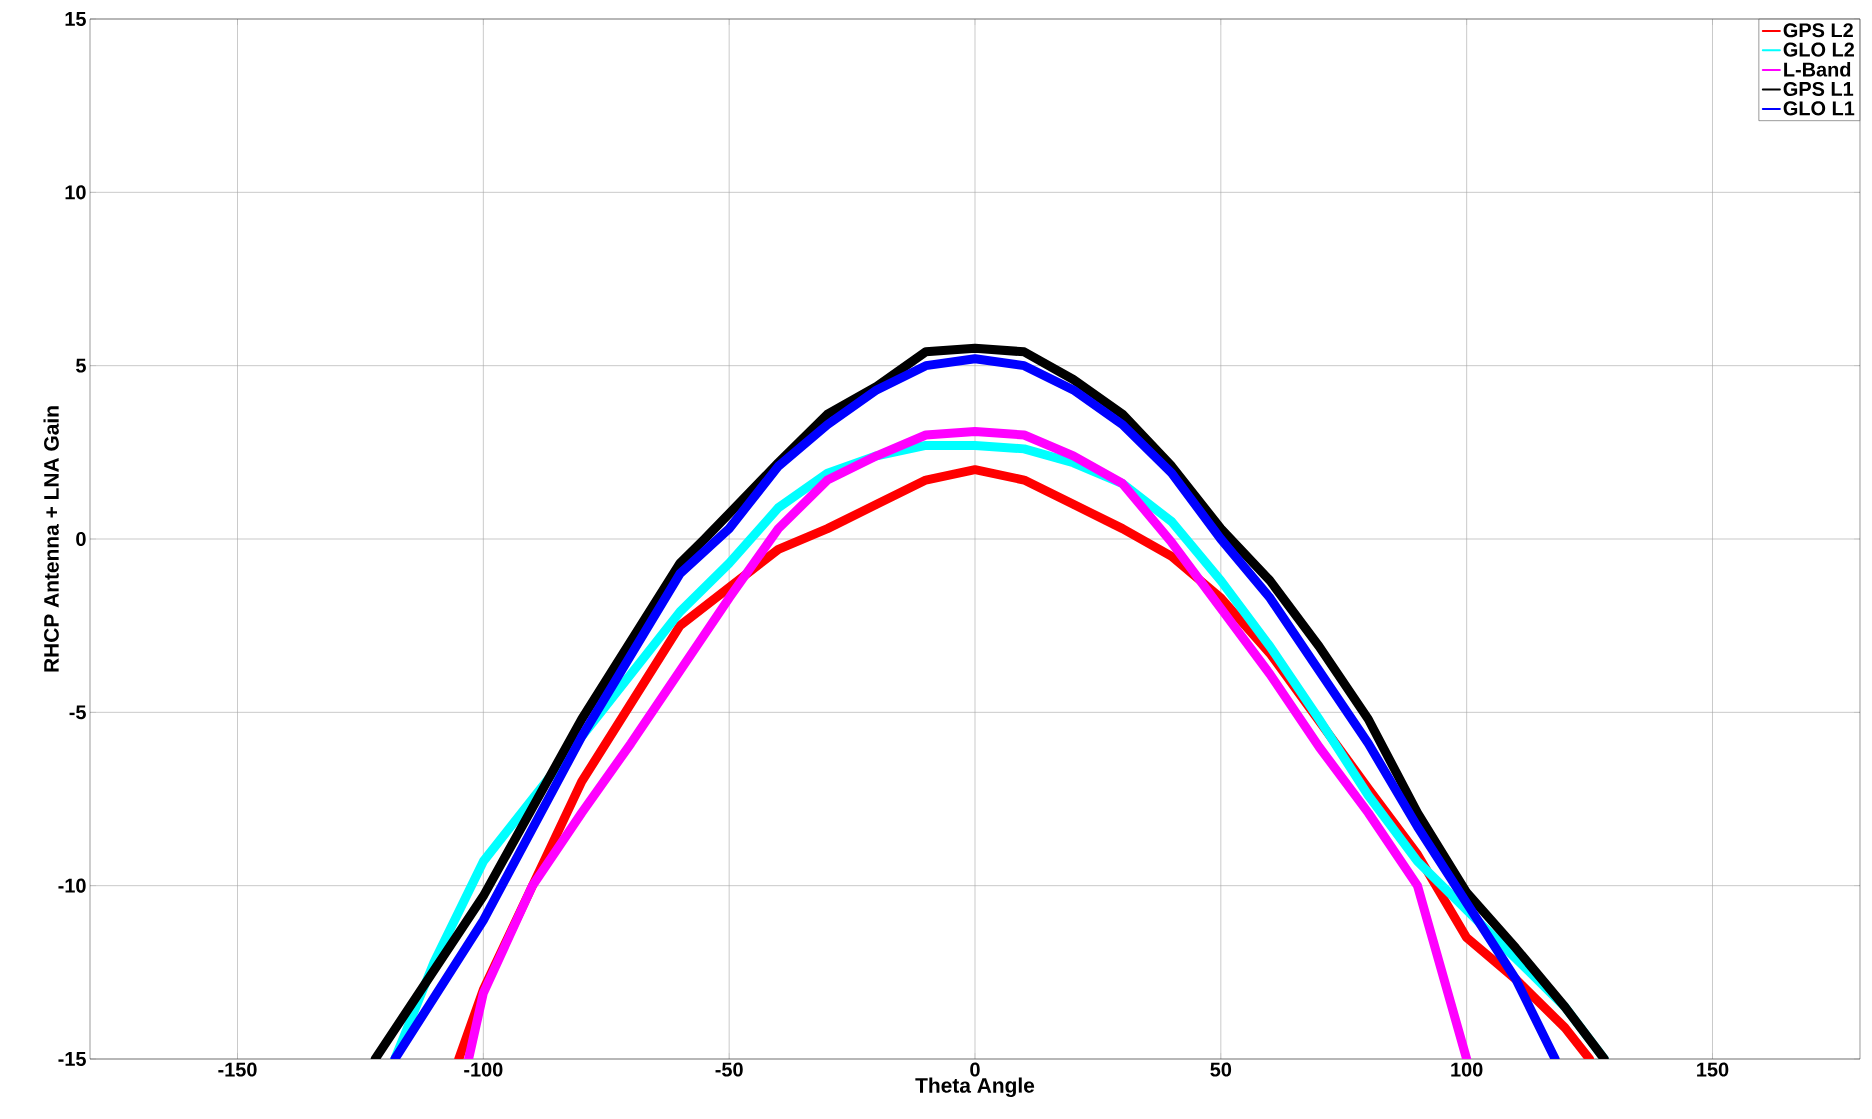 This screenshot has width=1872, height=1119. I want to click on y-tick-label: 10, so click(75, 192).